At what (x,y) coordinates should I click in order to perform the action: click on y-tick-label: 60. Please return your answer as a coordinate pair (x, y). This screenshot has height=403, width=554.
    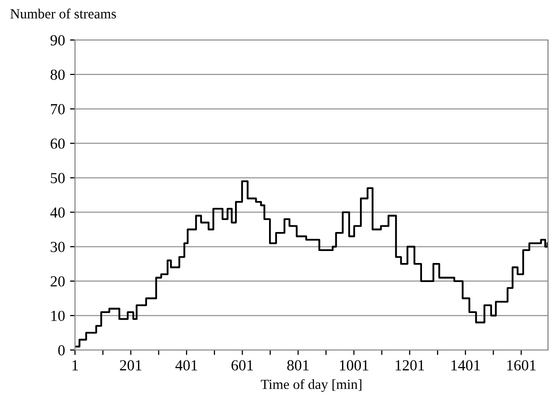
    Looking at the image, I should click on (57, 143).